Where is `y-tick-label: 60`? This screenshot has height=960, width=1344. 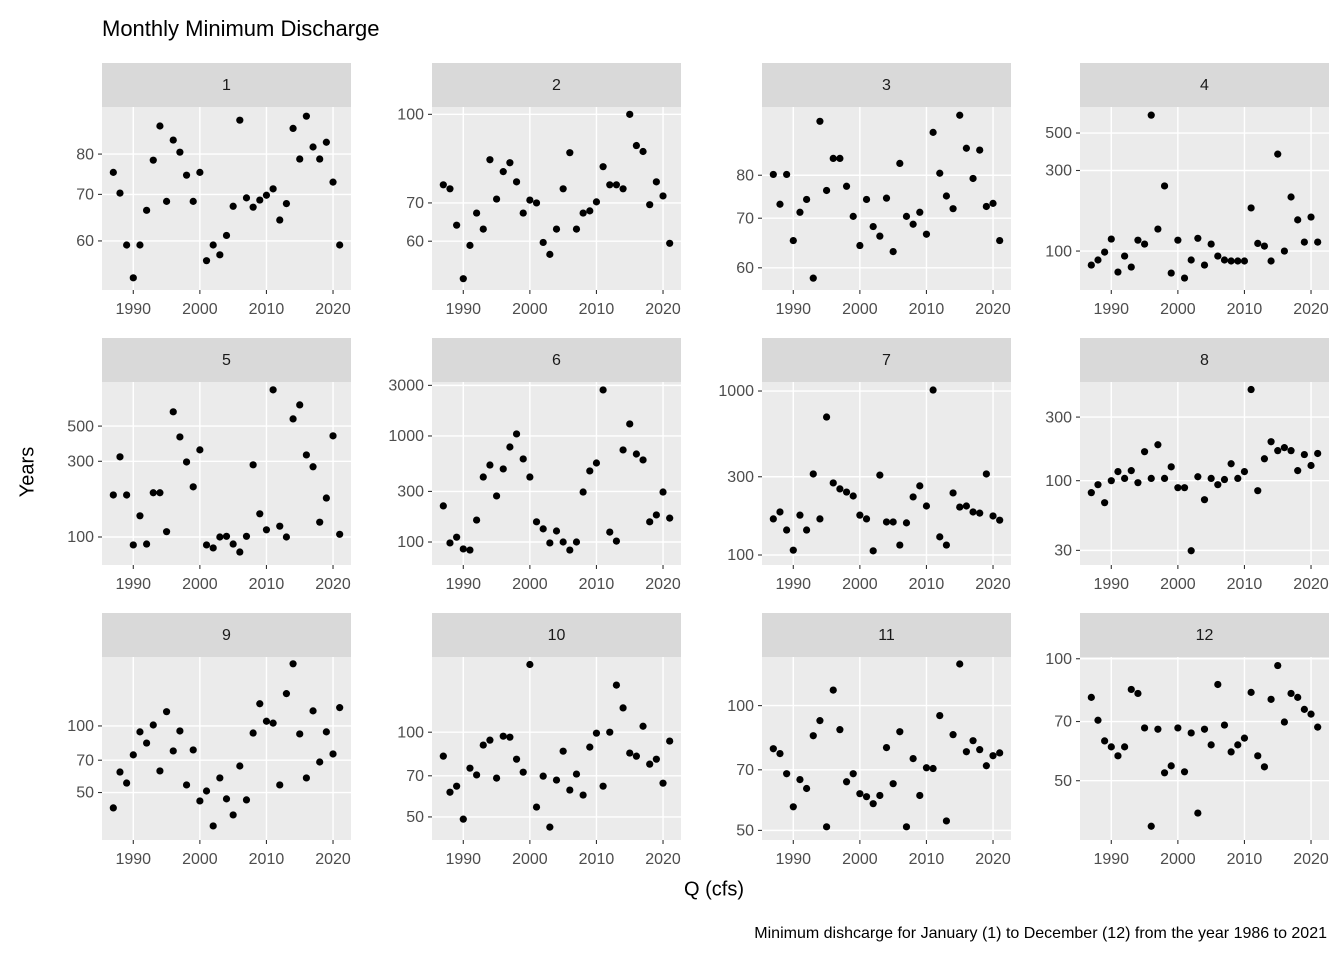
y-tick-label: 60 is located at coordinates (415, 241).